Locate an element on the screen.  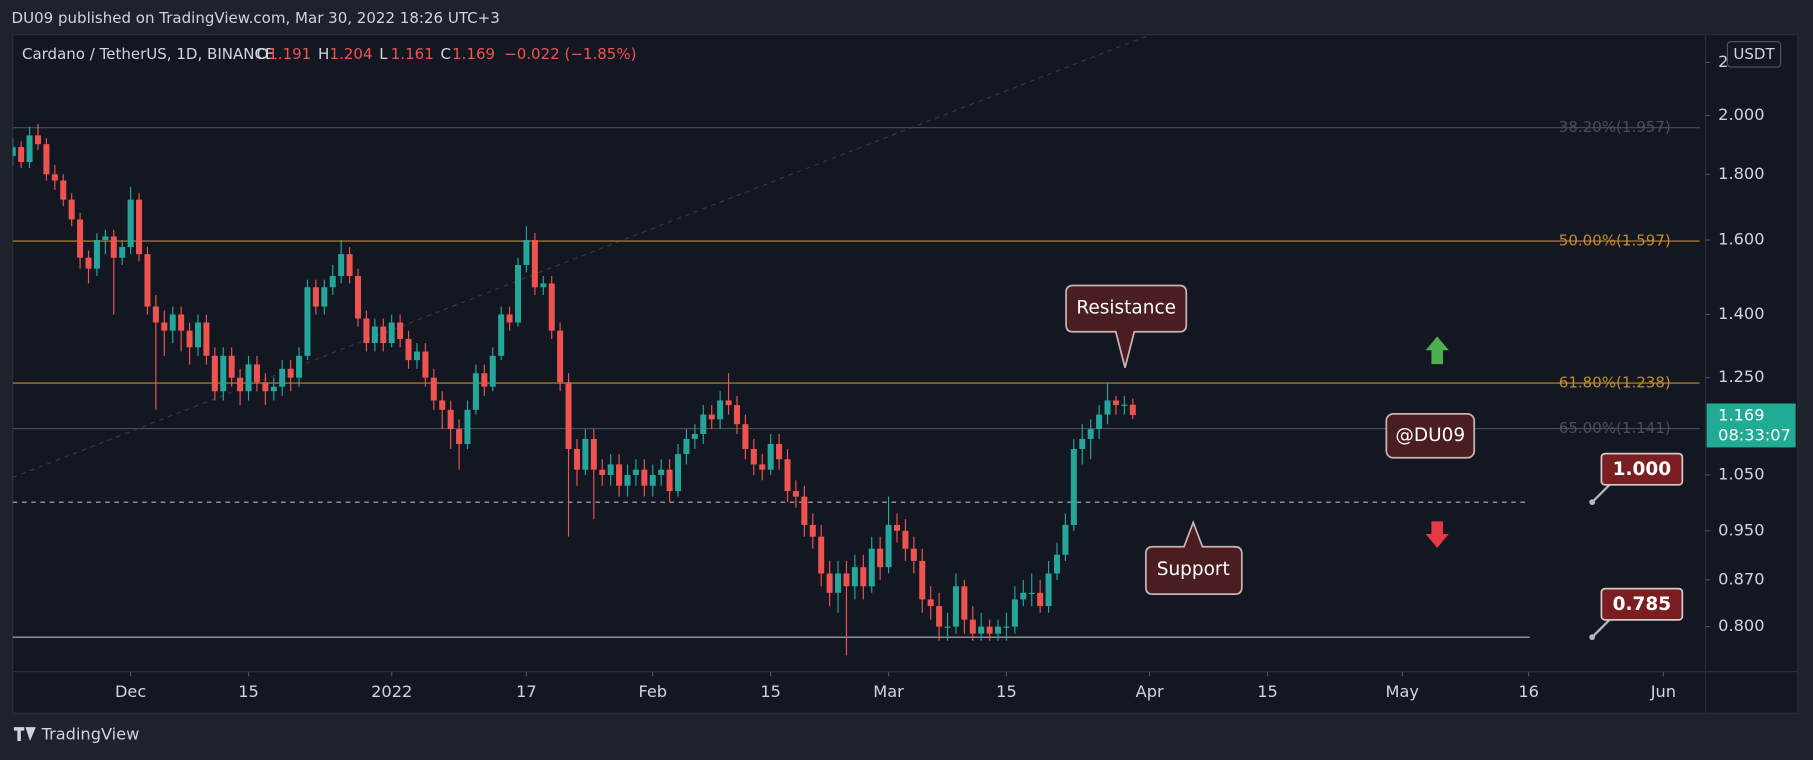
x-tick-label: Dec is located at coordinates (130, 691).